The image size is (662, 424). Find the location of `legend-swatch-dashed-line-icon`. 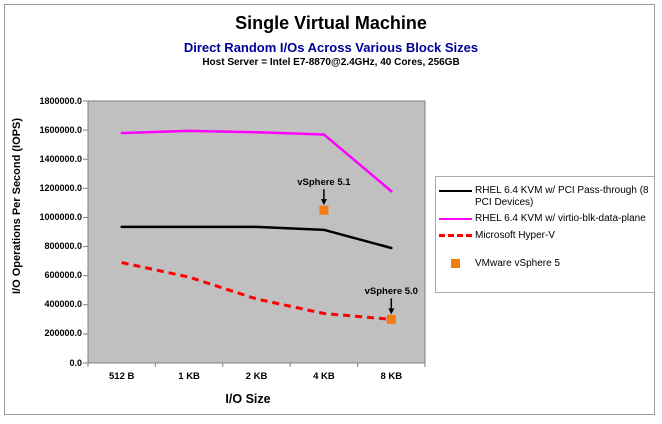

legend-swatch-dashed-line-icon is located at coordinates (455, 235).